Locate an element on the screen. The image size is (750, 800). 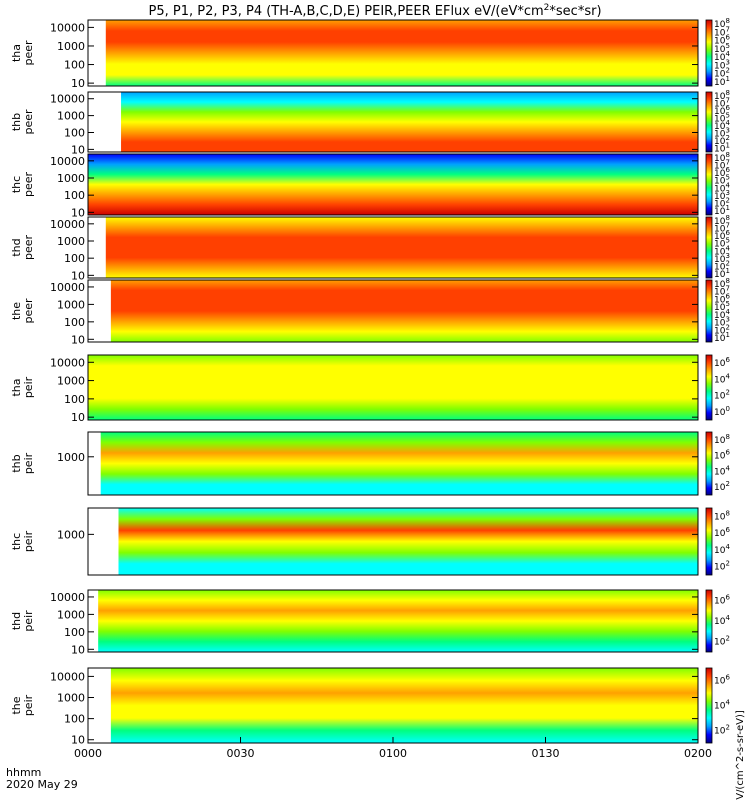
panel-thc-peir: 1000 thc peir 10² 10⁴ 10⁶ 10⁸ is located at coordinates (370, 541).